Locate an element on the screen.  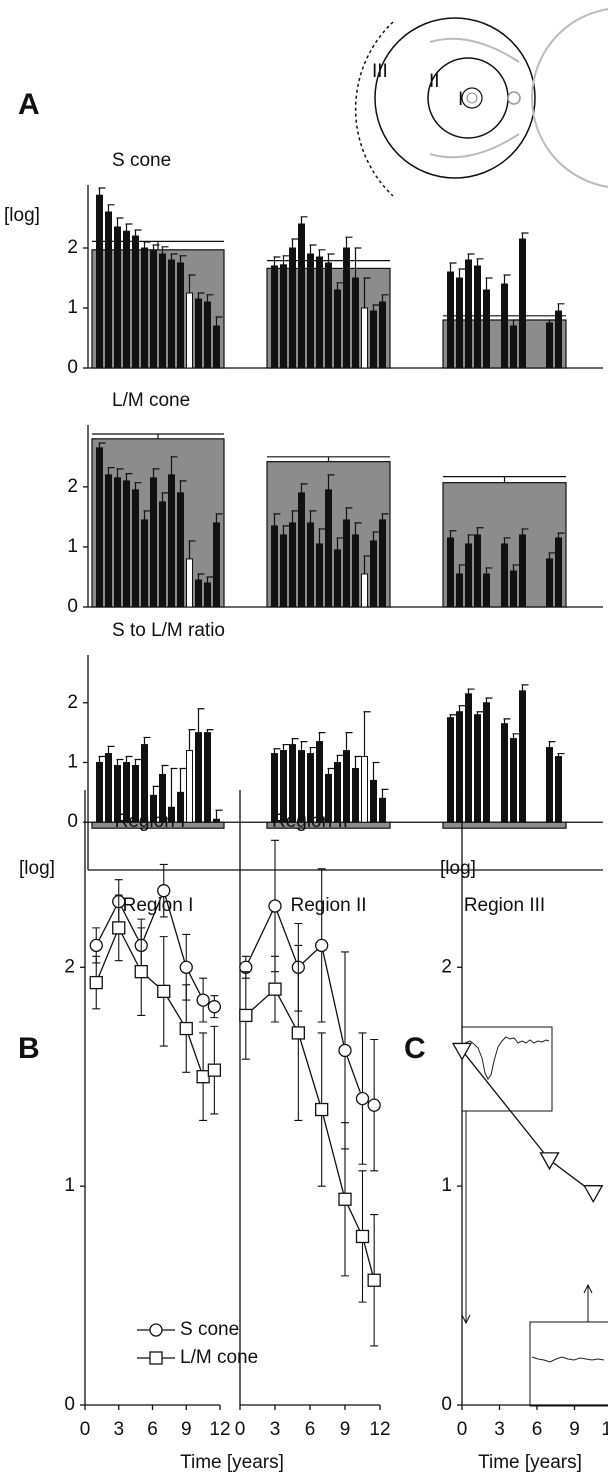
diagram-label: III is located at coordinates (380, 71).